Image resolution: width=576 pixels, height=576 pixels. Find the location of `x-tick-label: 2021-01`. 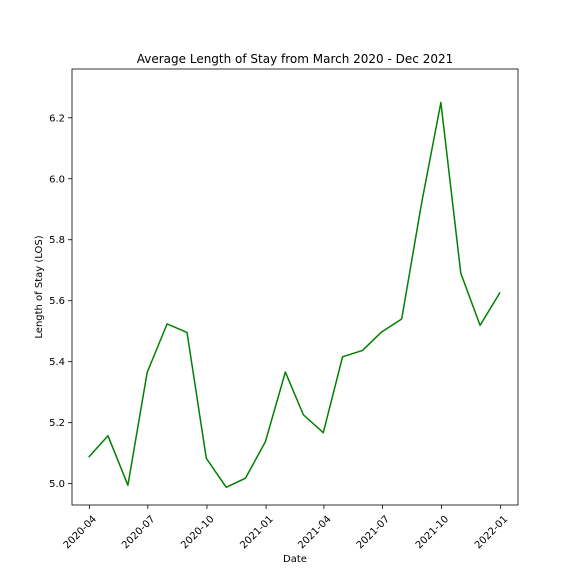

x-tick-label: 2021-01 is located at coordinates (256, 532).